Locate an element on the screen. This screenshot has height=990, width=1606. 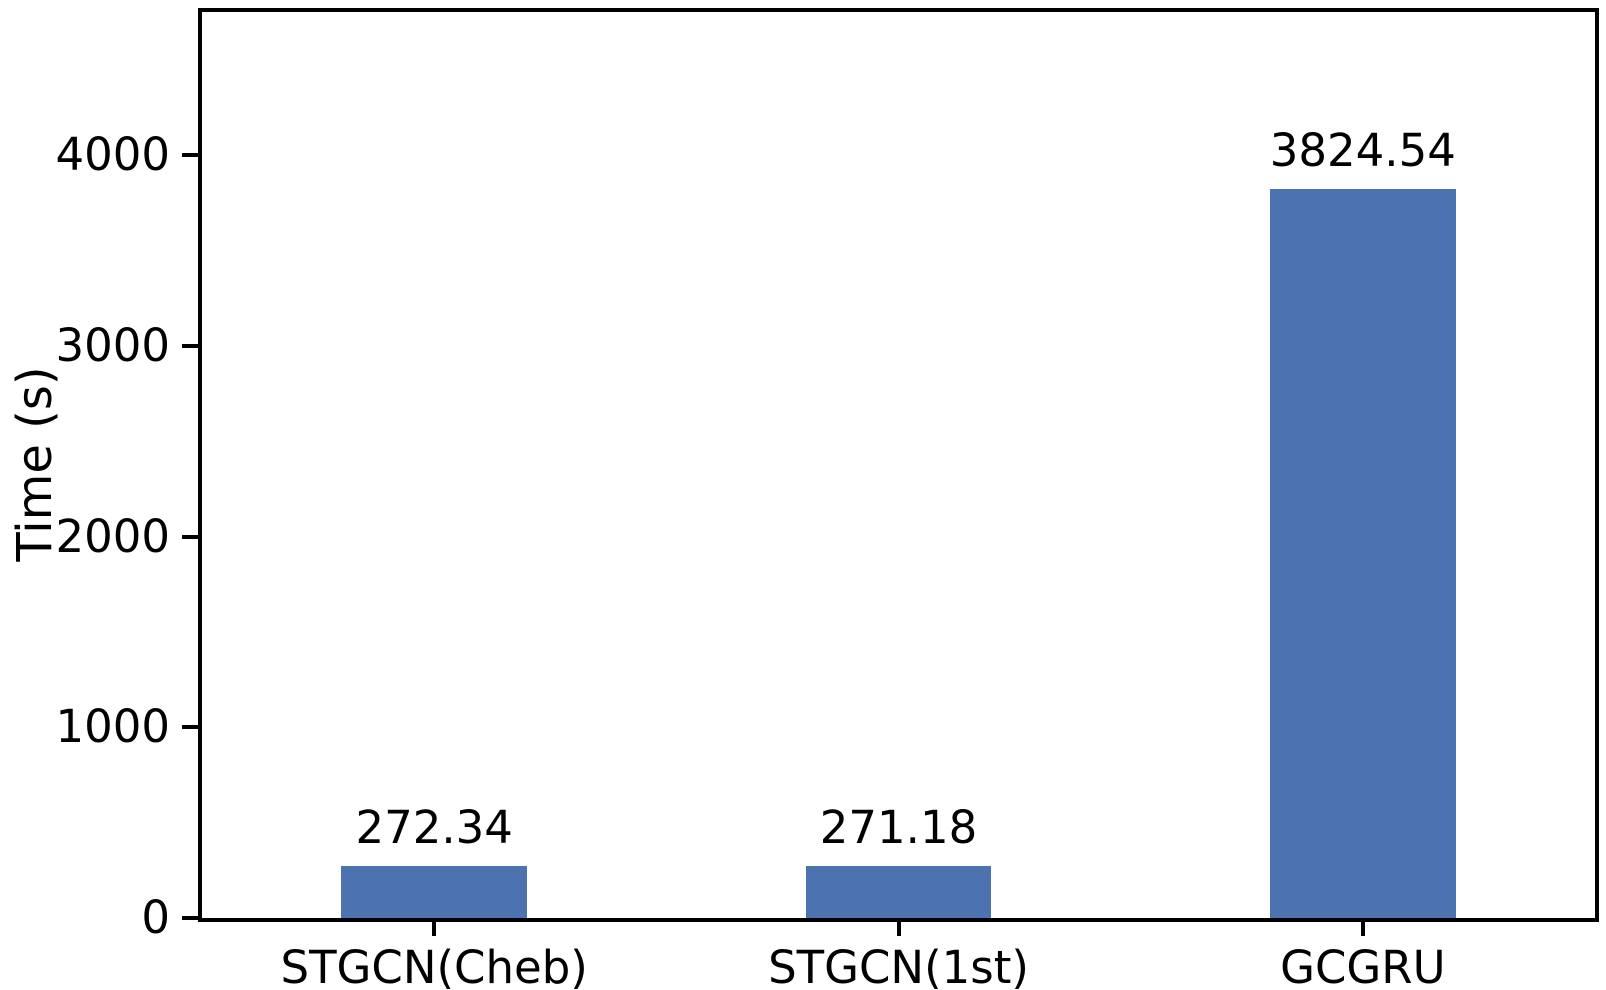
y-tick-label: 2000 is located at coordinates (112, 536).